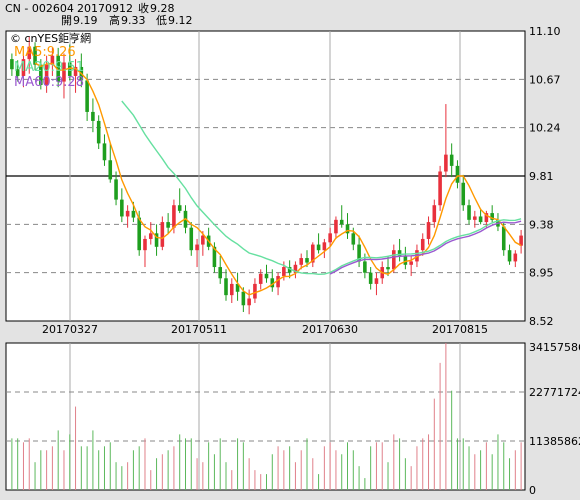  I want to click on ma60-line, so click(425, 247).